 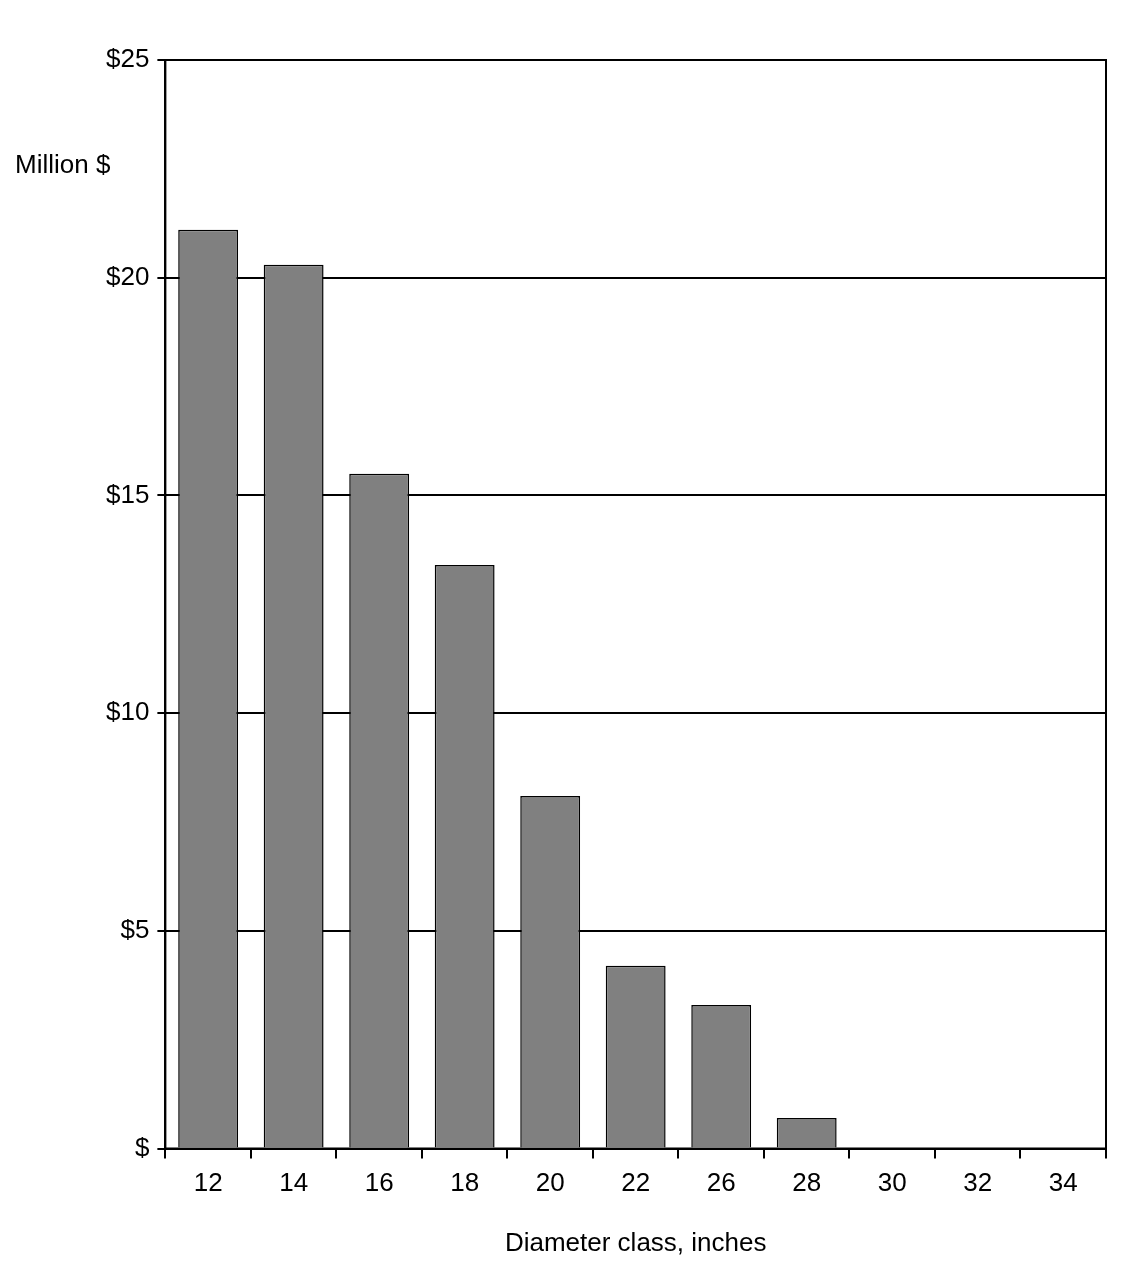 I want to click on x-tick-label: 16, so click(x=379, y=1182).